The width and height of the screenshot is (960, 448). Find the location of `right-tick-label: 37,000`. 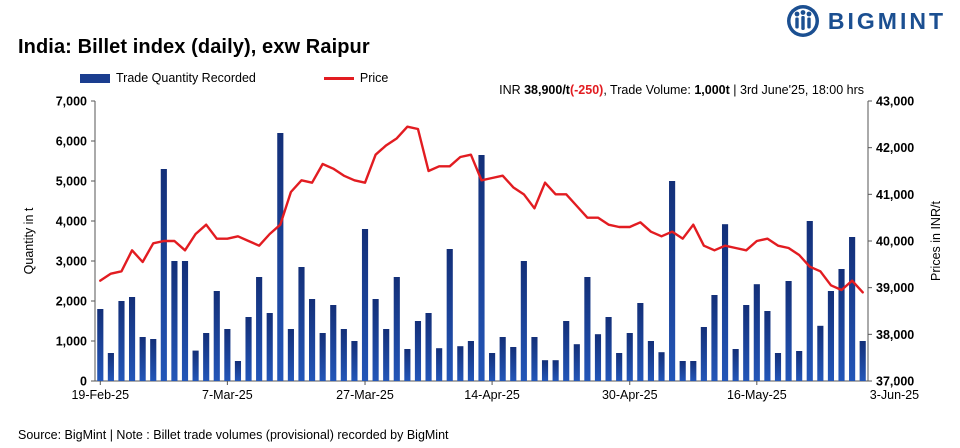

right-tick-label: 37,000 is located at coordinates (895, 382).